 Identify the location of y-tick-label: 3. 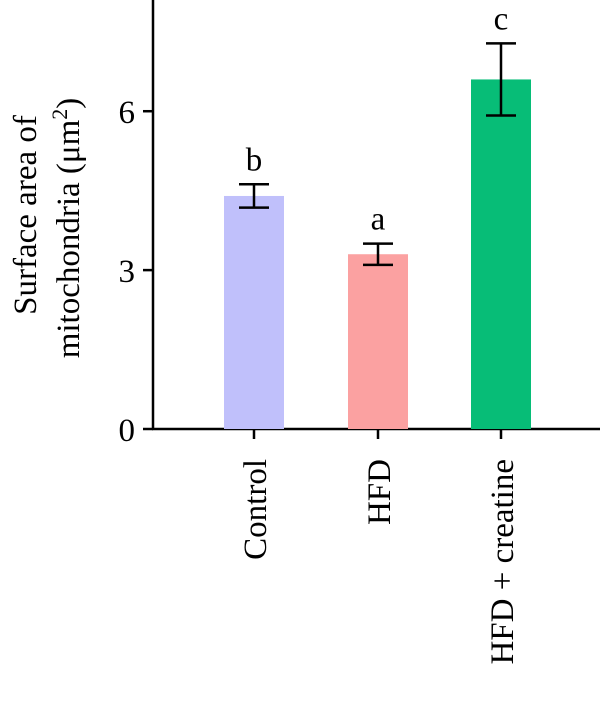
(127, 272).